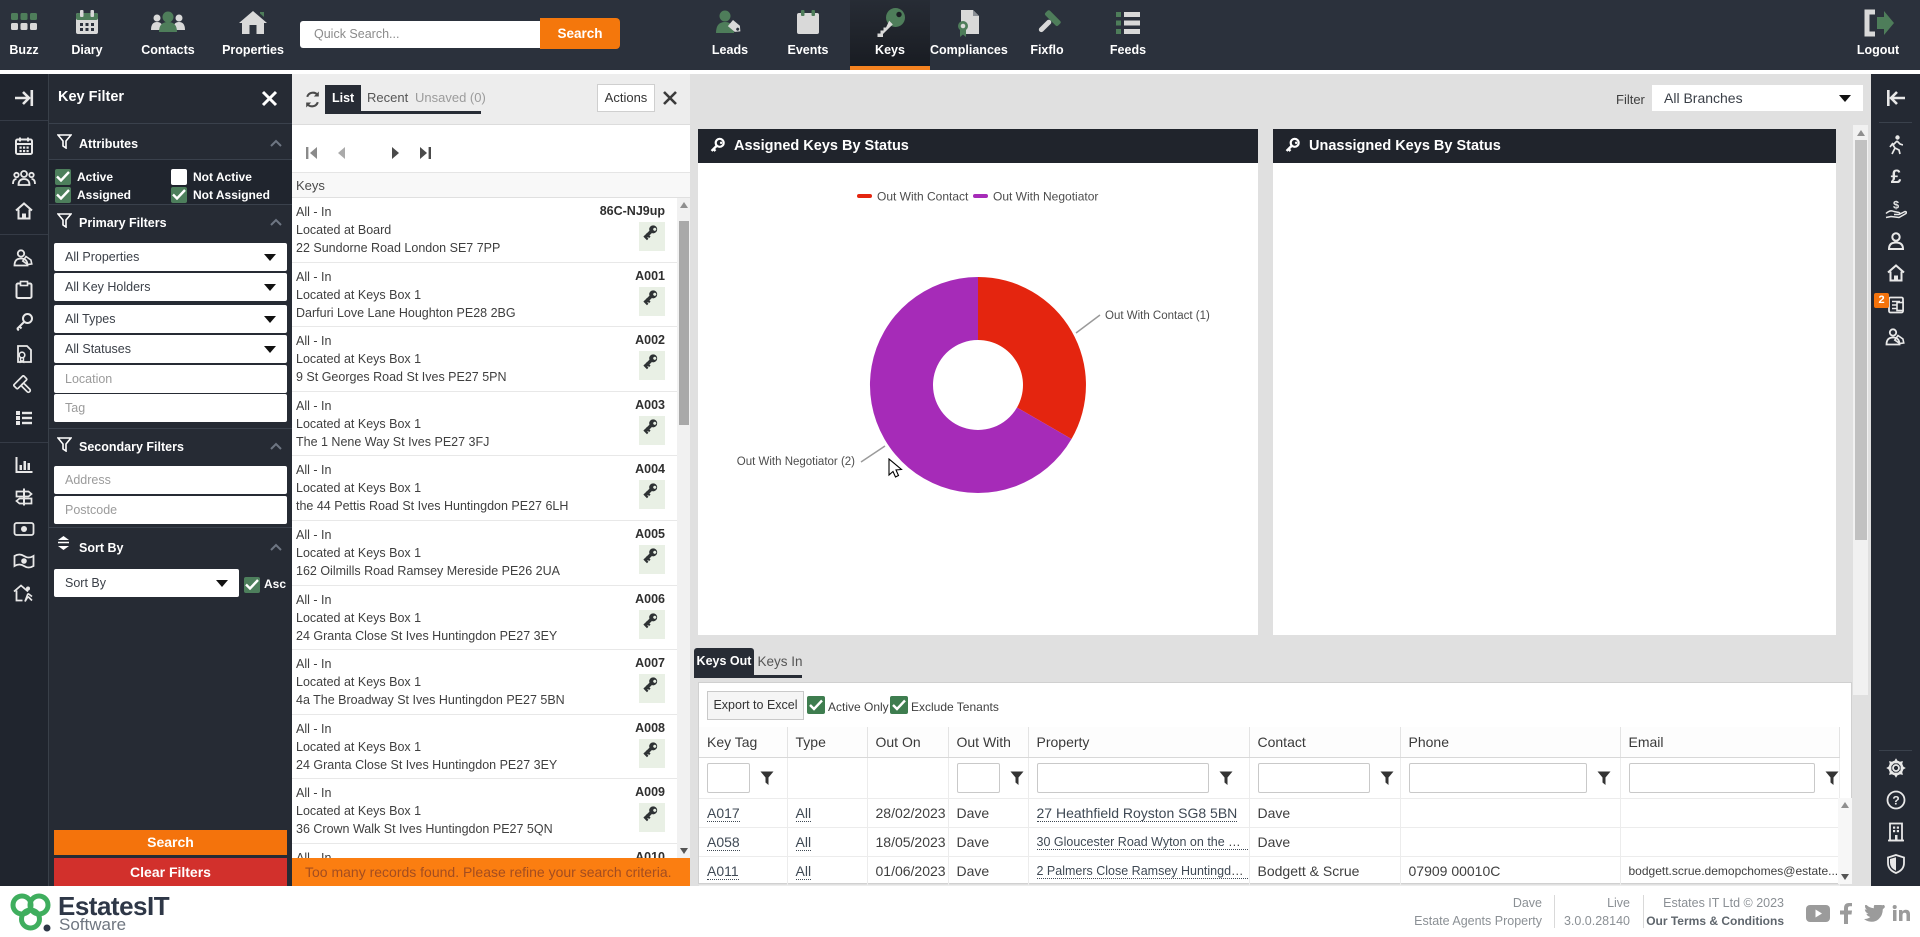 The height and width of the screenshot is (937, 1920). Describe the element at coordinates (1045, 197) in the screenshot. I see `svg-text: Out With Negotiator` at that location.